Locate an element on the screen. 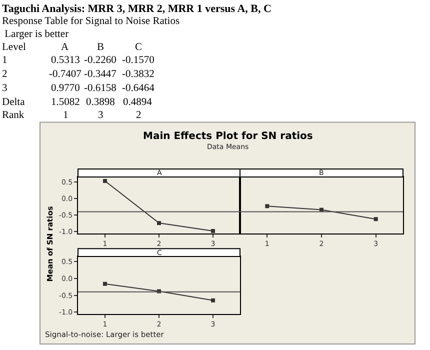 The width and height of the screenshot is (430, 350). text: B is located at coordinates (100, 47).